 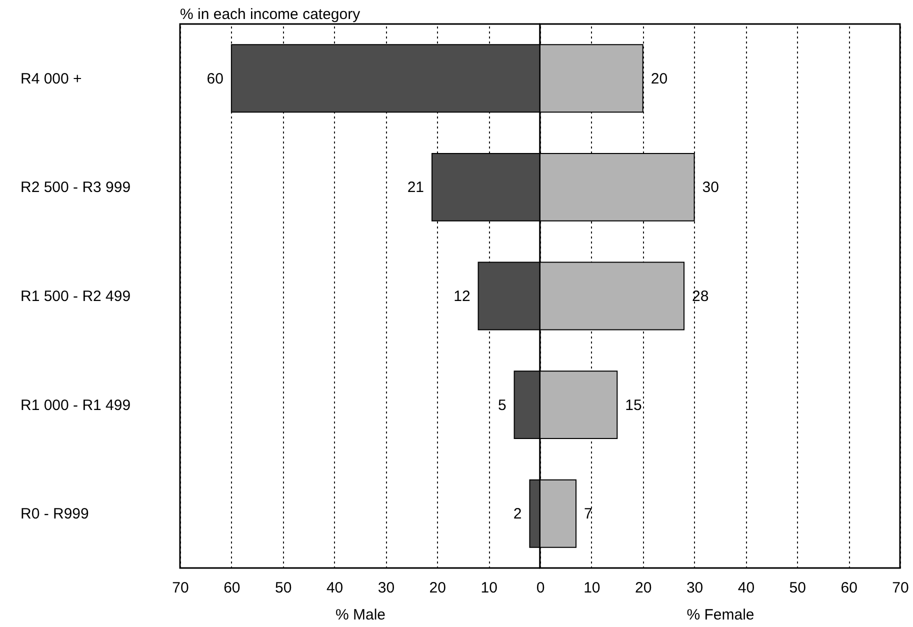 I want to click on y-tick-label: R2 500 - R3 999, so click(x=75, y=187).